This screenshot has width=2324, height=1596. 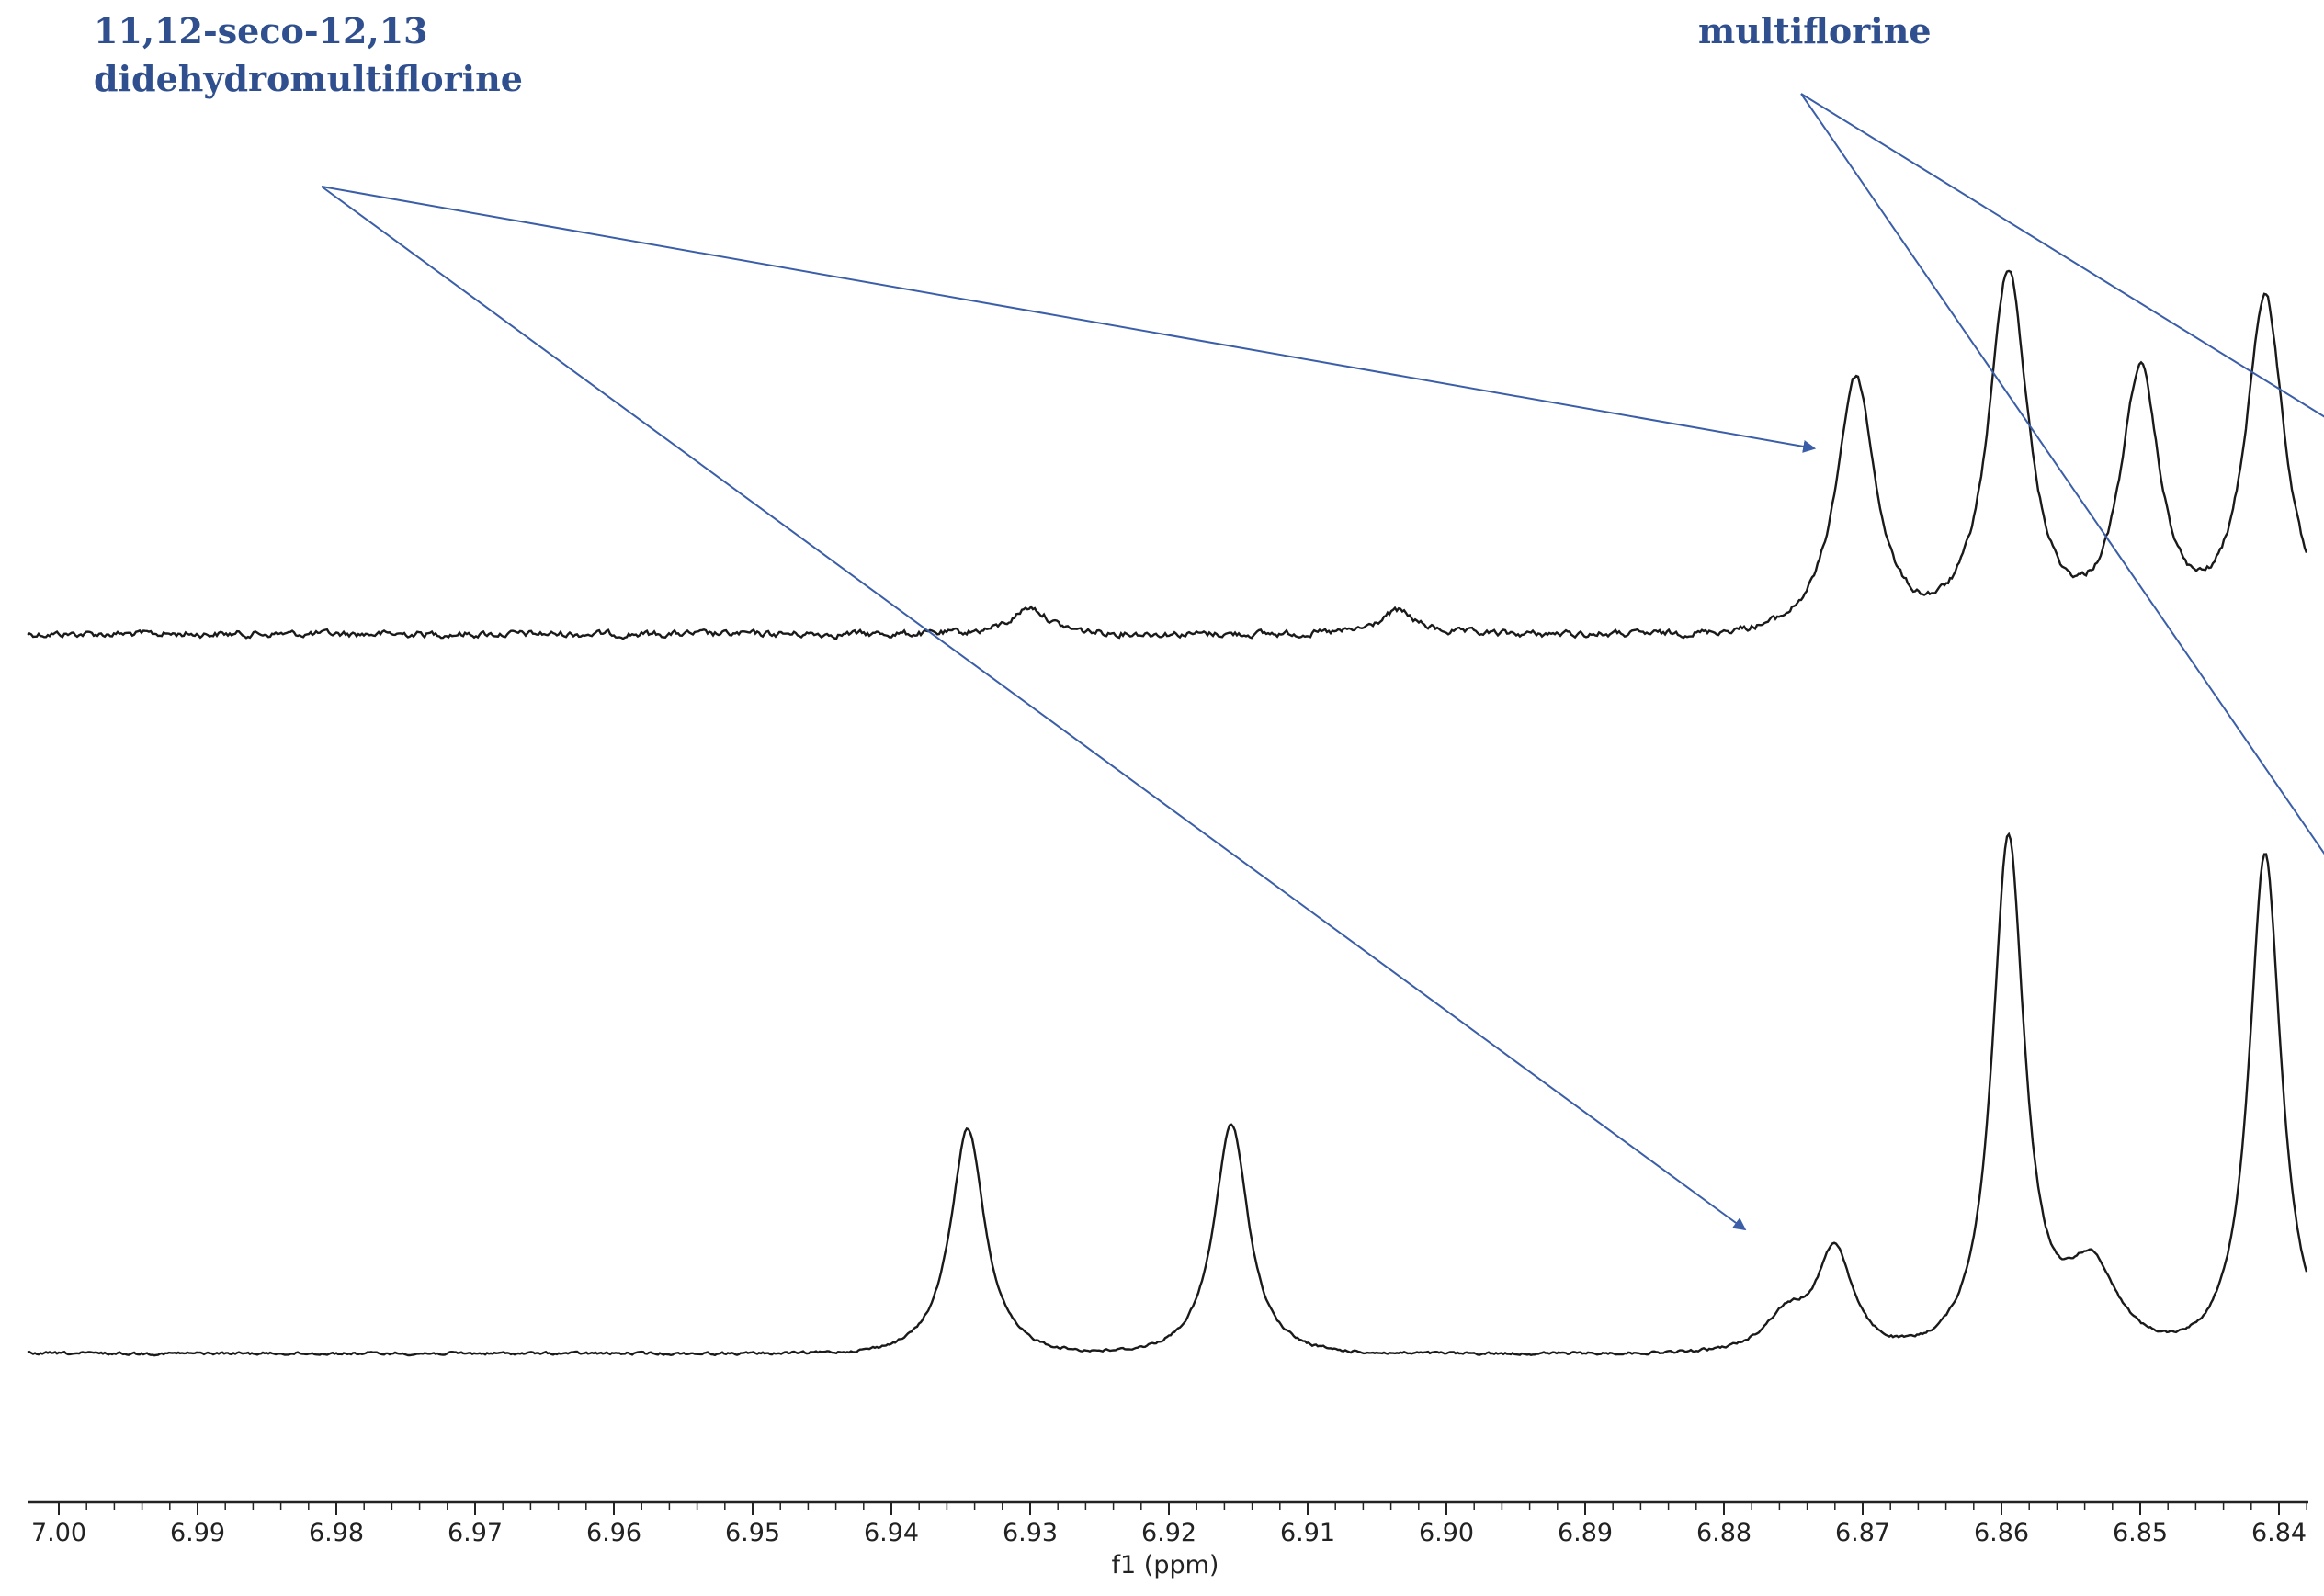 What do you see at coordinates (2140, 1533) in the screenshot?
I see `x-tick-label: 6.85` at bounding box center [2140, 1533].